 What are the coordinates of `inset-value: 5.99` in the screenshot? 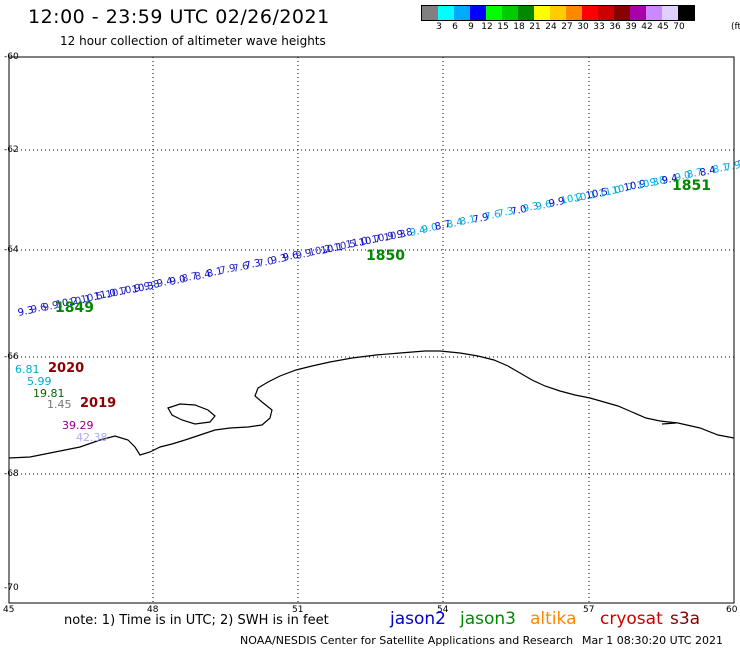 It's located at (39, 381).